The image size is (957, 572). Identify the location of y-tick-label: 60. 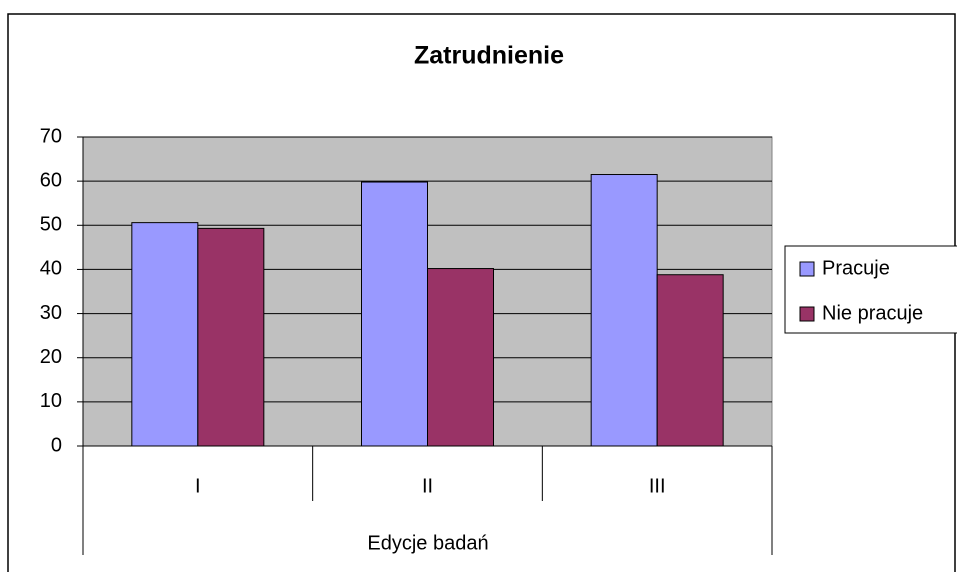
(51, 180).